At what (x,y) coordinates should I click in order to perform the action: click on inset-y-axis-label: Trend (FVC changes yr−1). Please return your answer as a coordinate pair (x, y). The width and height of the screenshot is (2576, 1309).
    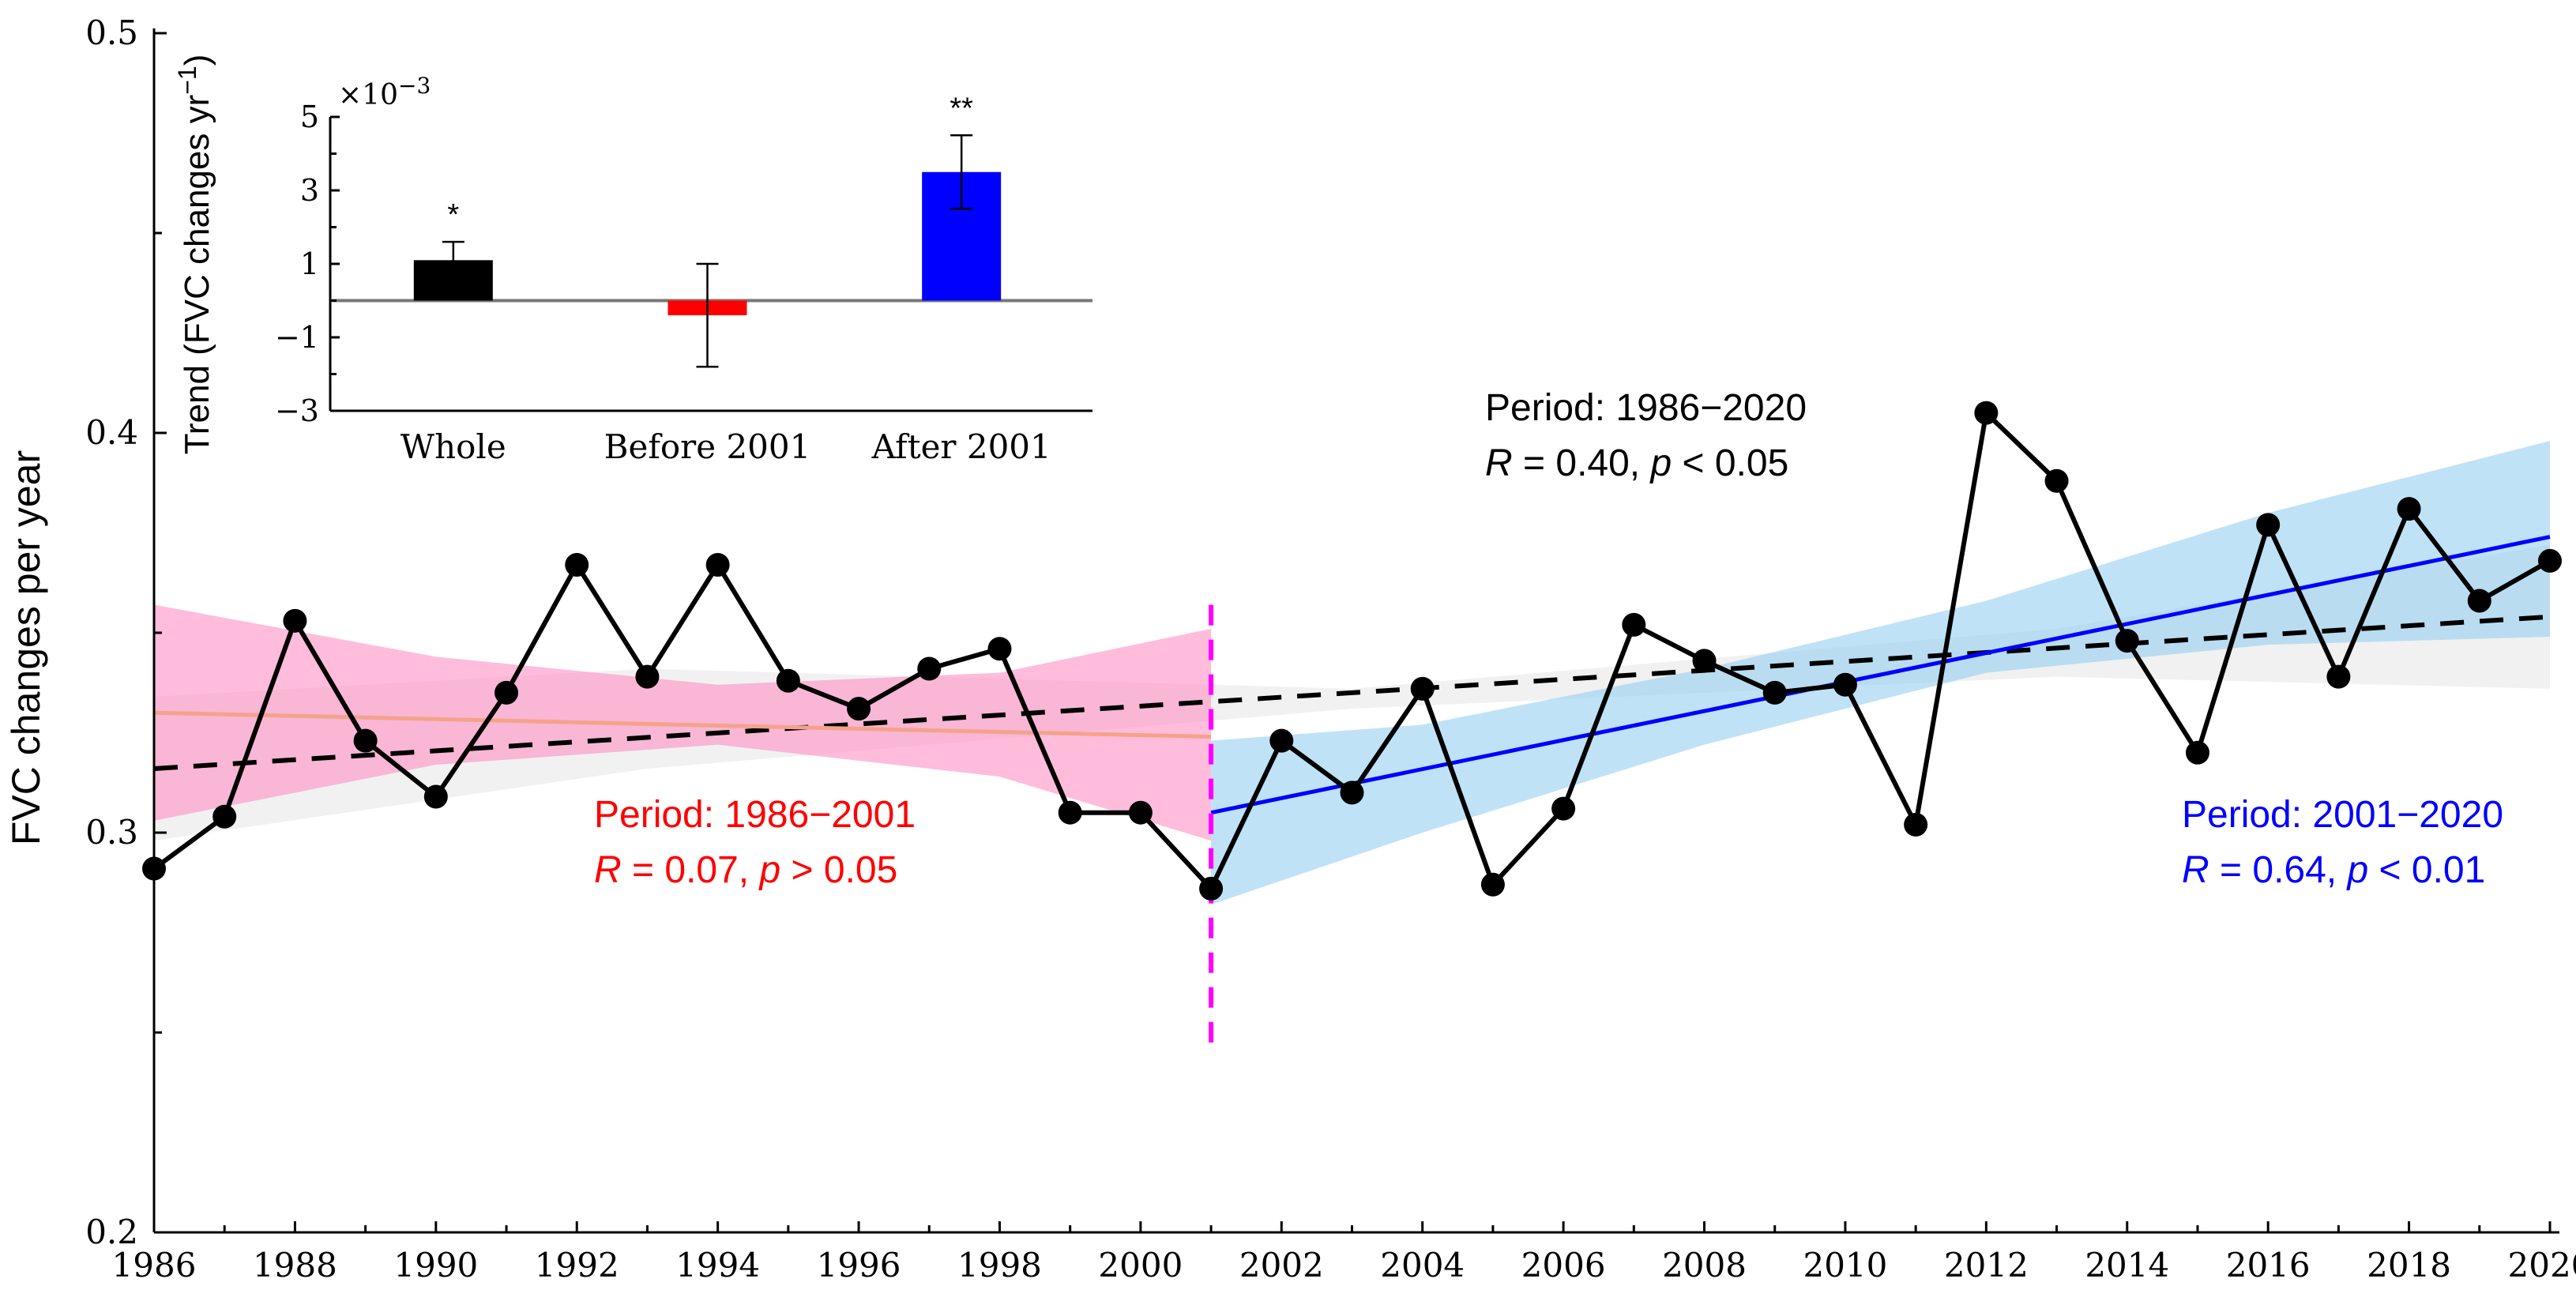
    Looking at the image, I should click on (194, 255).